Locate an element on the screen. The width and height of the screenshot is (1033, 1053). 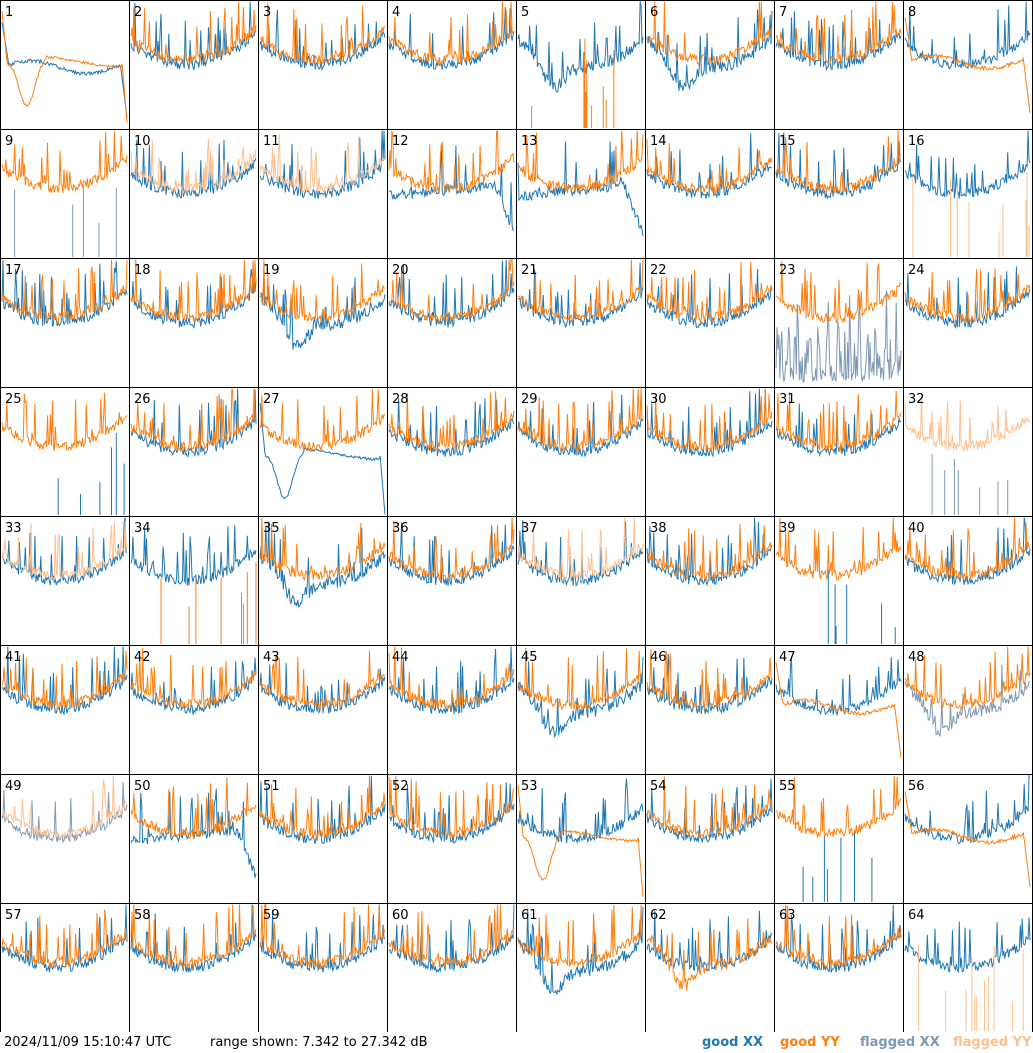
panel-label: 28 is located at coordinates (400, 399).